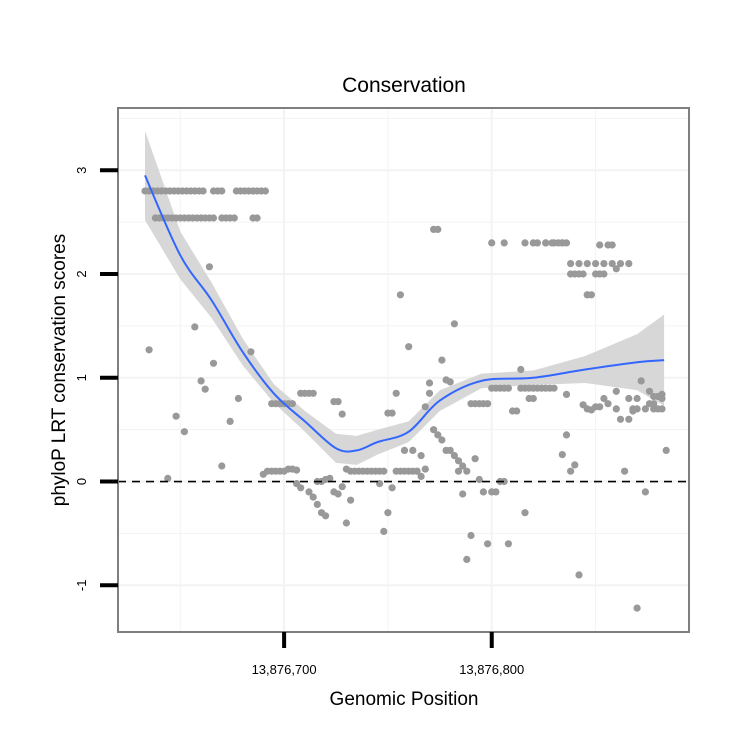  What do you see at coordinates (404, 699) in the screenshot?
I see `x-axis-title: Genomic Position` at bounding box center [404, 699].